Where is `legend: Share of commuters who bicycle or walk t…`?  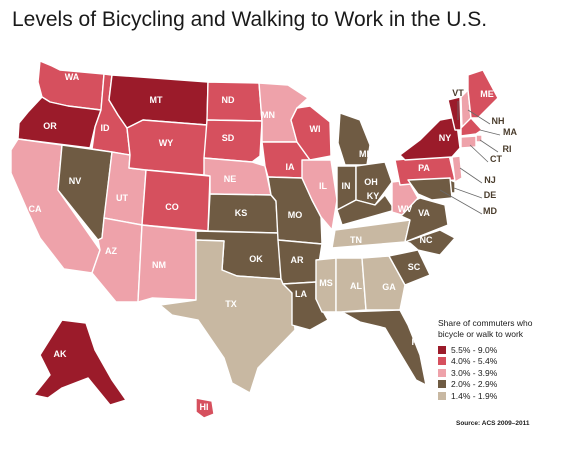 legend: Share of commuters who bicycle or walk t… is located at coordinates (508, 360).